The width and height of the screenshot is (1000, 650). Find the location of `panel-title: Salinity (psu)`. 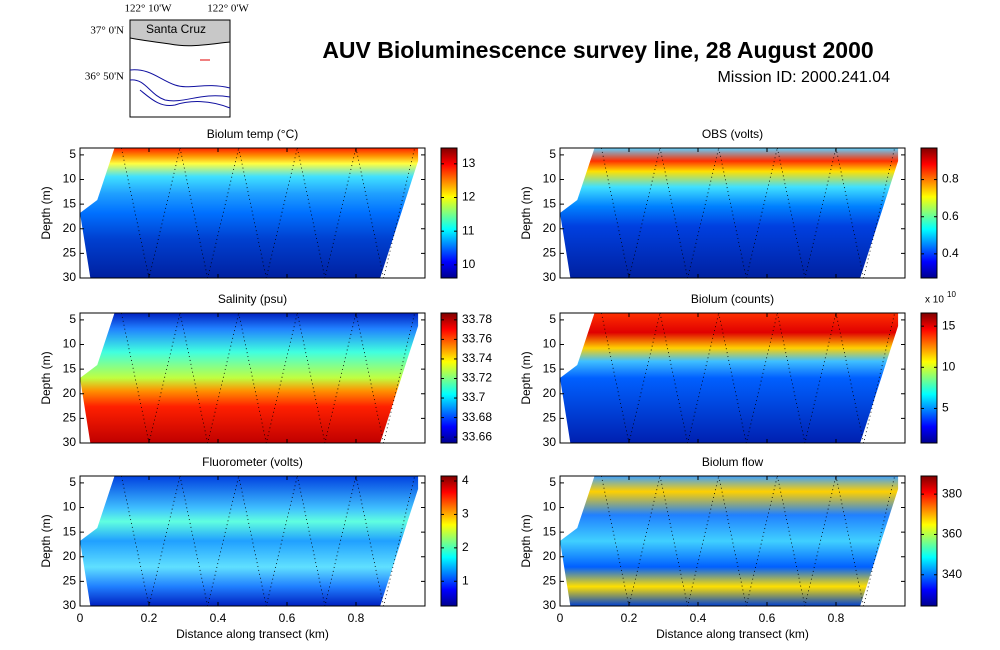

panel-title: Salinity (psu) is located at coordinates (252, 299).